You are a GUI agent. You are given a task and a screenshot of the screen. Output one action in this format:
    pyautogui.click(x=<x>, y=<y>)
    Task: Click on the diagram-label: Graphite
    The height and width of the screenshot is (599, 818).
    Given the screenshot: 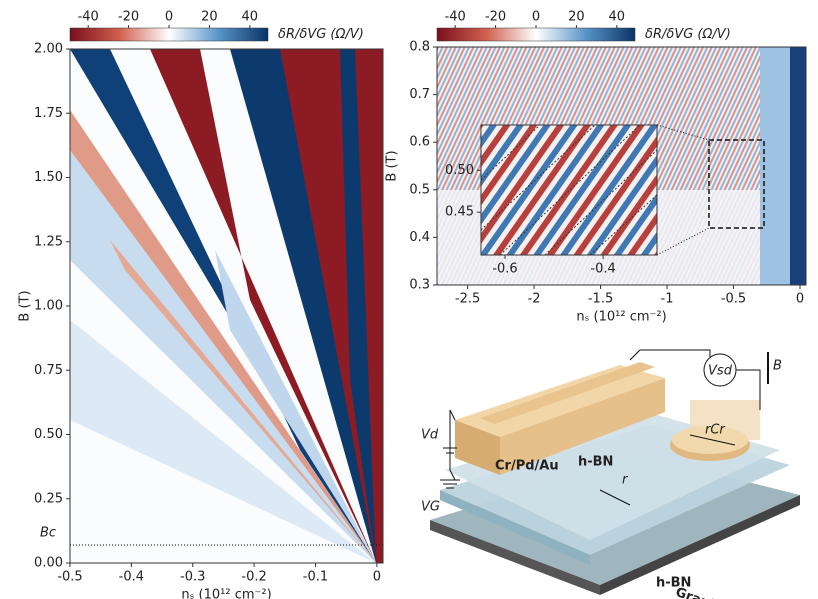 What is the action you would take?
    pyautogui.click(x=705, y=592)
    